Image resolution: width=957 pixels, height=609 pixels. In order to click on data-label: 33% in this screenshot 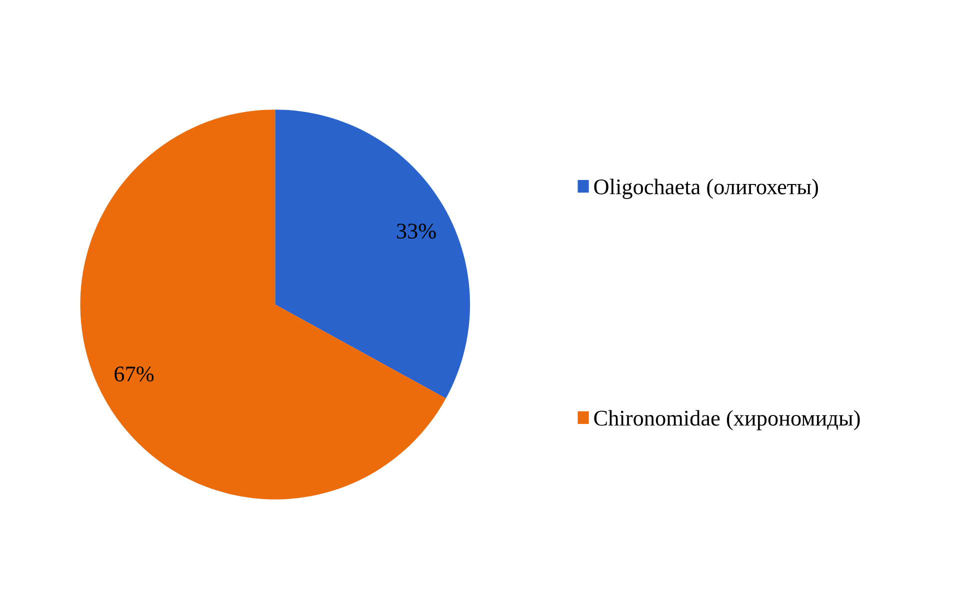, I will do `click(416, 231)`.